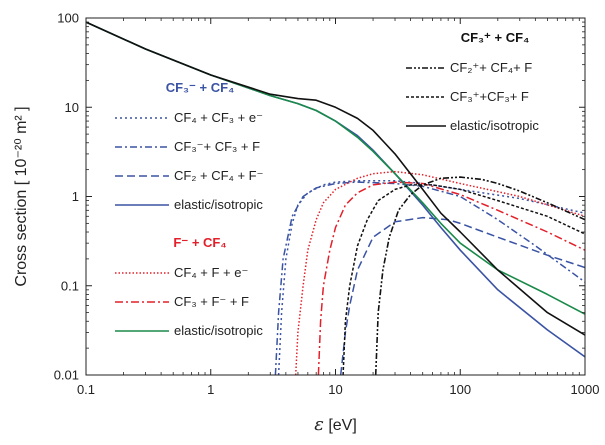 The image size is (605, 445). I want to click on legend-label: CF₄ + CF₃ + e⁻, so click(218, 117).